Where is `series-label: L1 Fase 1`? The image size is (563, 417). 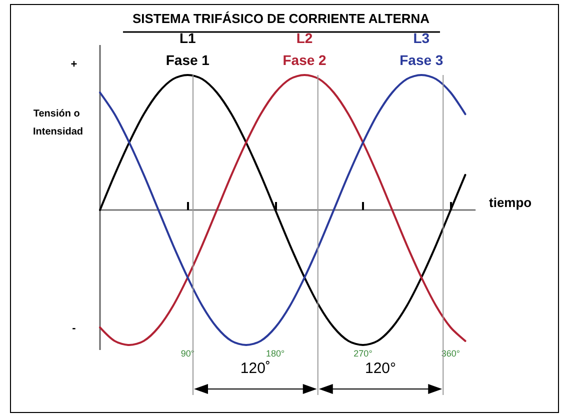
series-label: L1 Fase 1 is located at coordinates (188, 49).